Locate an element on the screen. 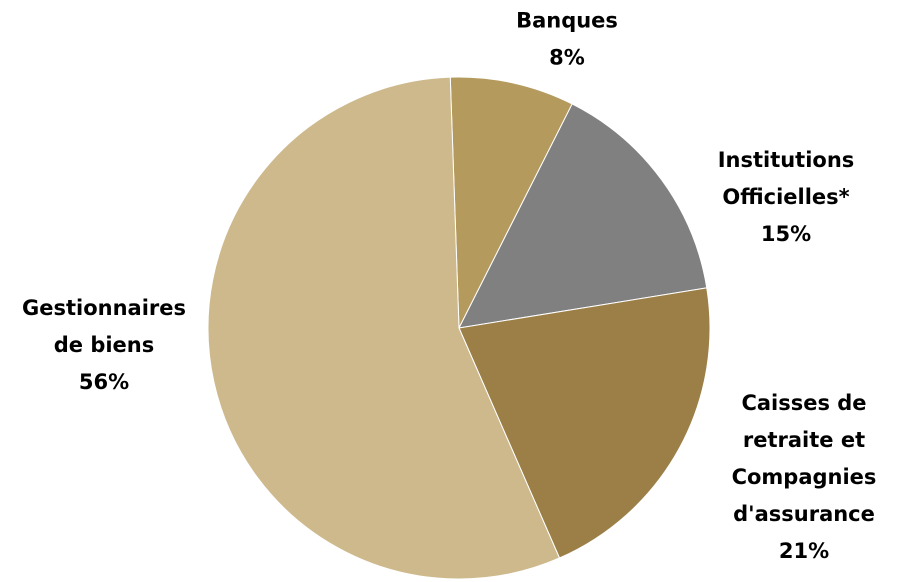 The width and height of the screenshot is (899, 582). slice-name-line: Institutions is located at coordinates (786, 160).